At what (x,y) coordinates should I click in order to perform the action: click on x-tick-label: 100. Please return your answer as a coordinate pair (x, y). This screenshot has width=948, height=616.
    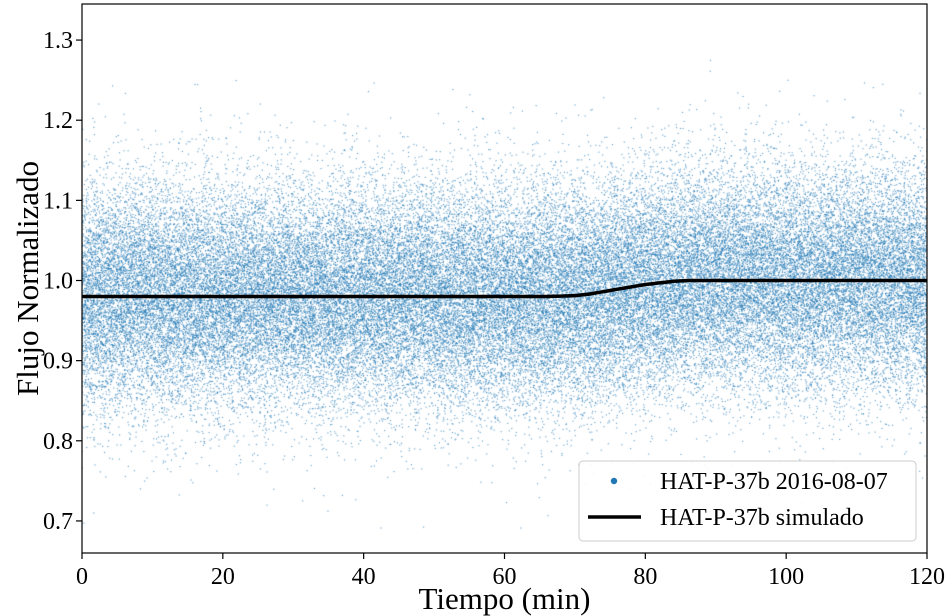
    Looking at the image, I should click on (786, 577).